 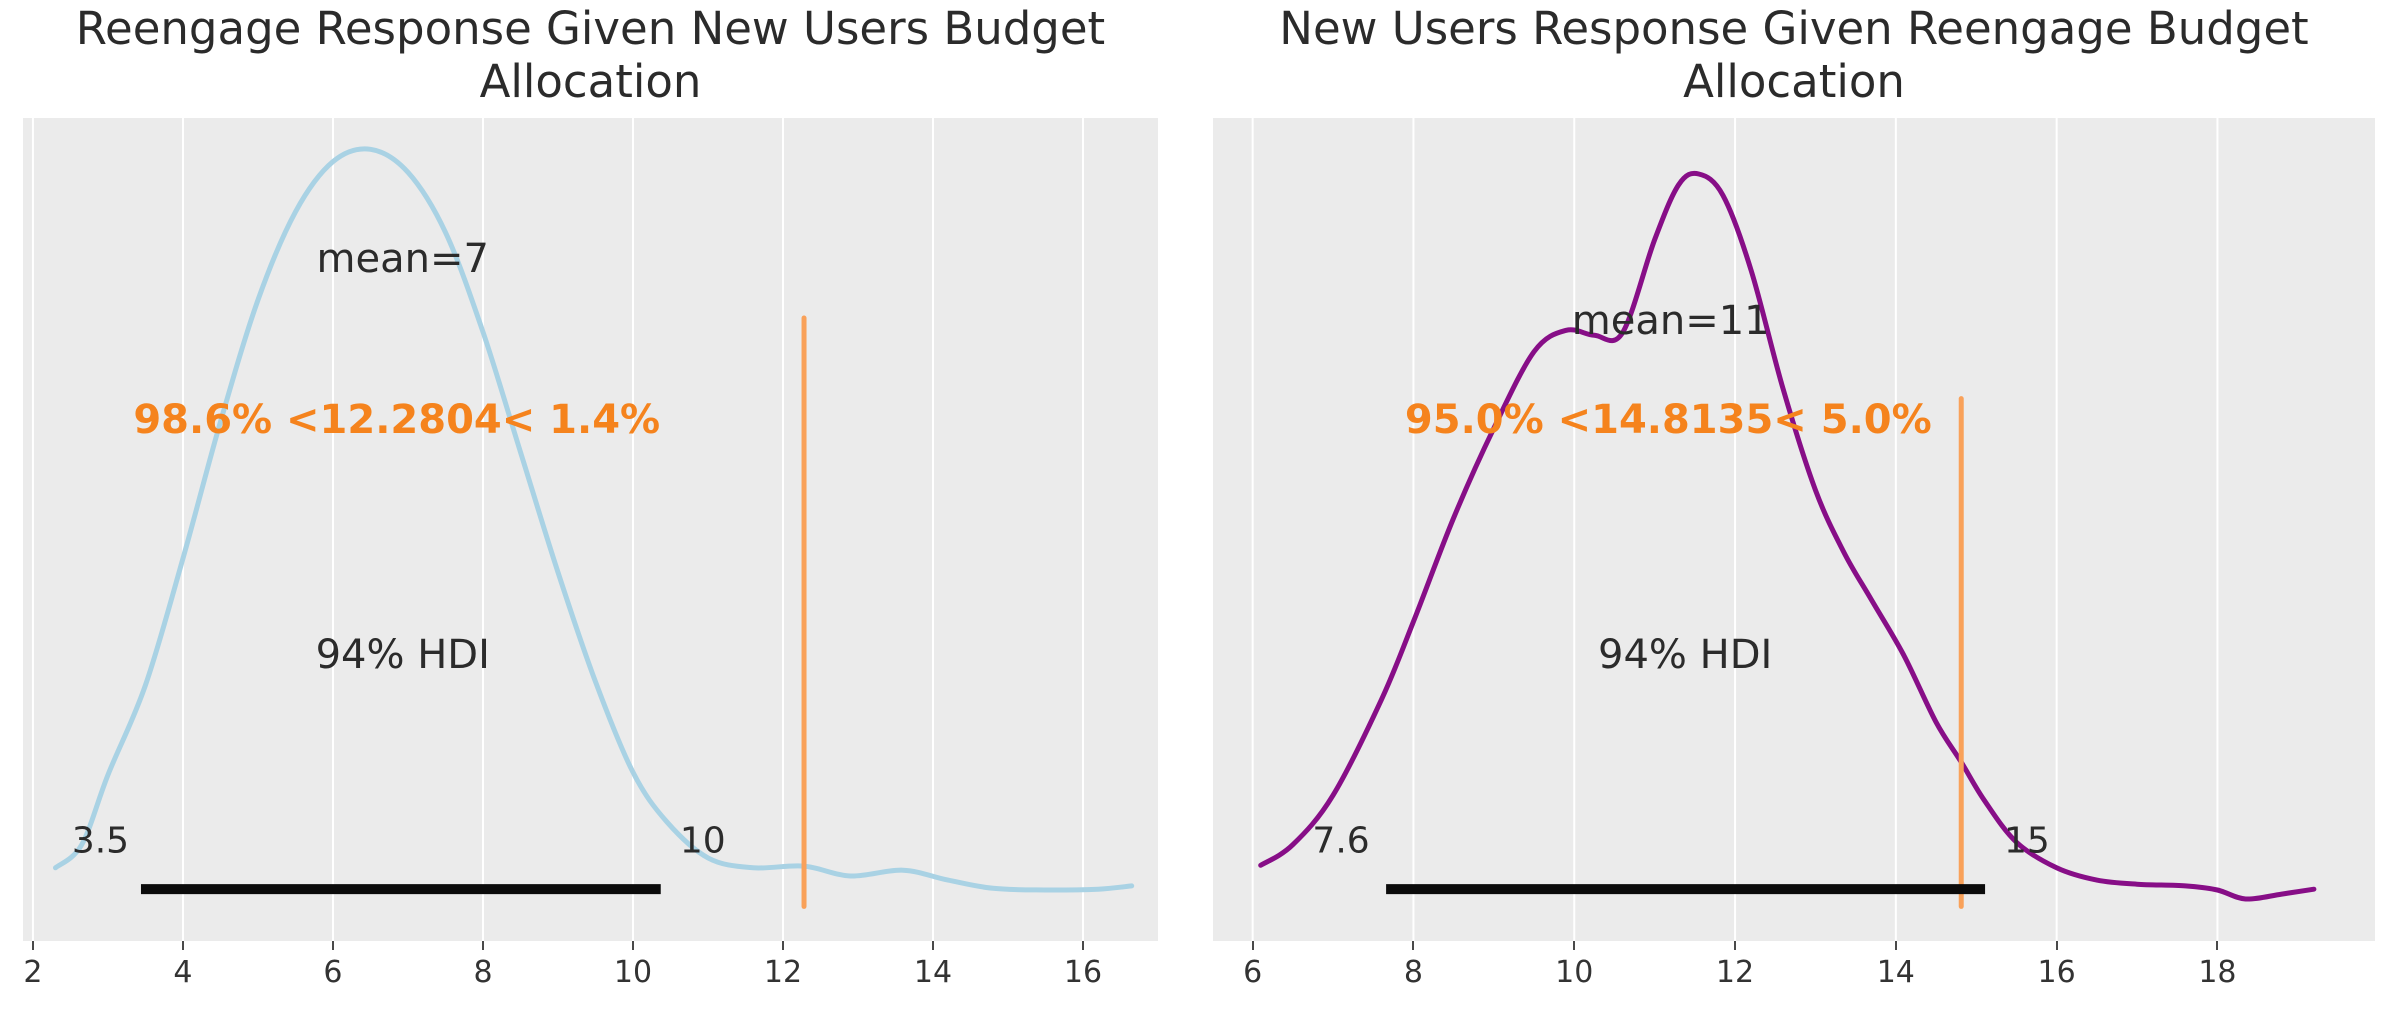 What do you see at coordinates (1794, 28) in the screenshot?
I see `right-panel-title-line1: New Users Response Given Reengage Budget` at bounding box center [1794, 28].